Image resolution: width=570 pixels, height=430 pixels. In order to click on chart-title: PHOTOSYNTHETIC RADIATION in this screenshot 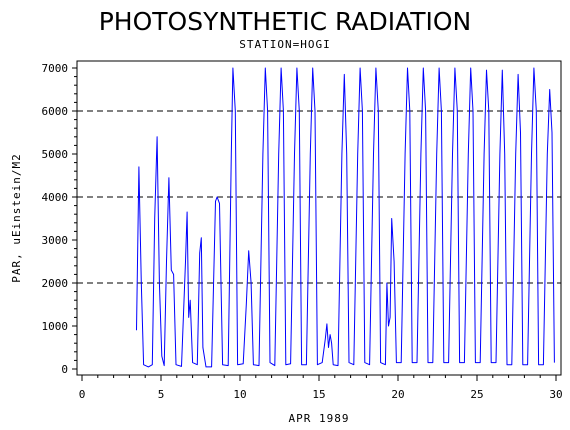, I will do `click(285, 21)`.